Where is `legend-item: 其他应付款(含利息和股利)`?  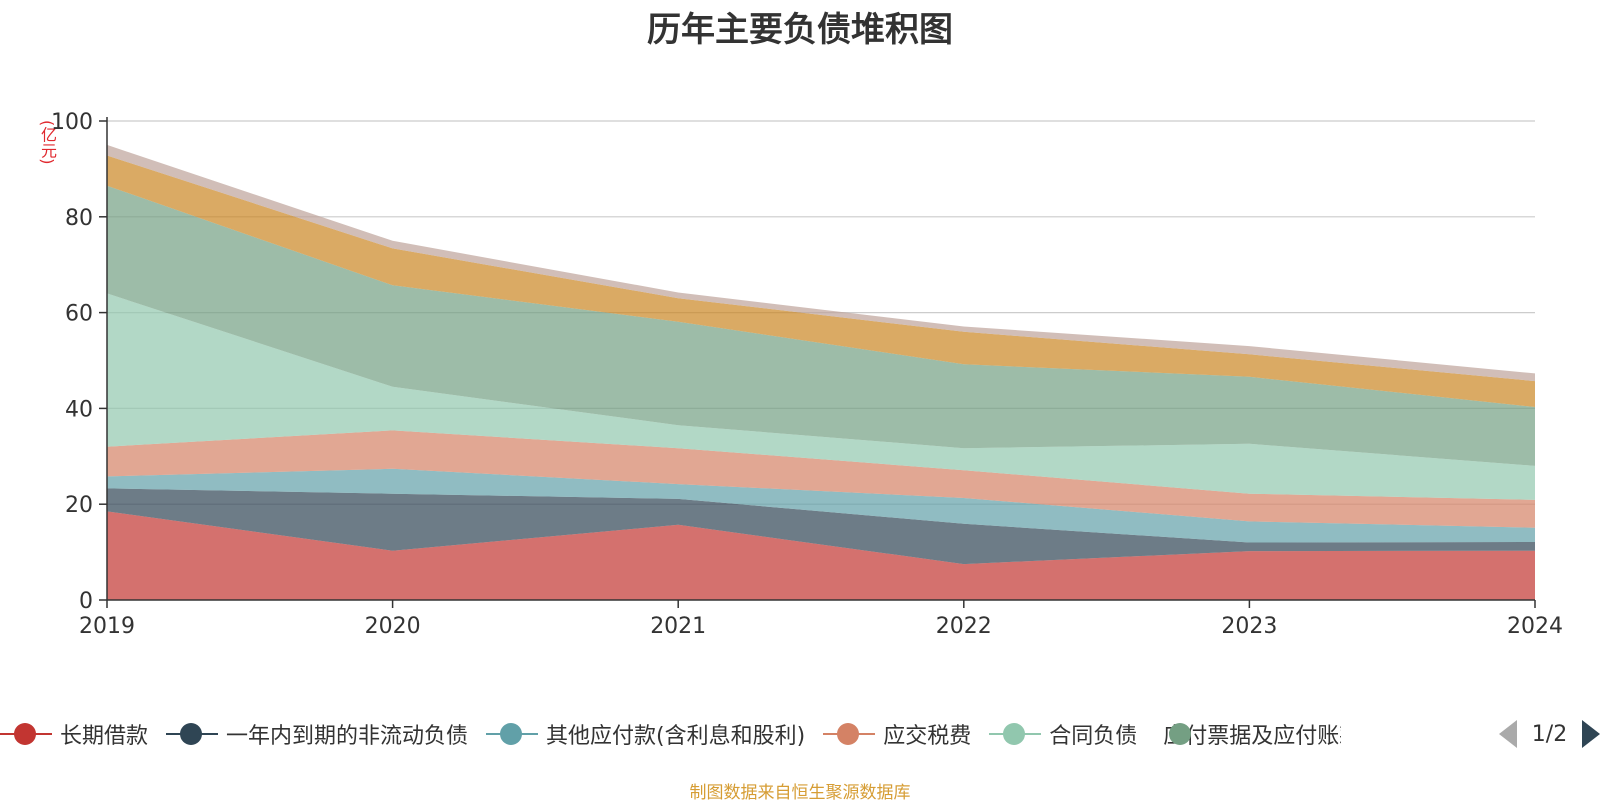
legend-item: 其他应付款(含利息和股利) is located at coordinates (645, 734).